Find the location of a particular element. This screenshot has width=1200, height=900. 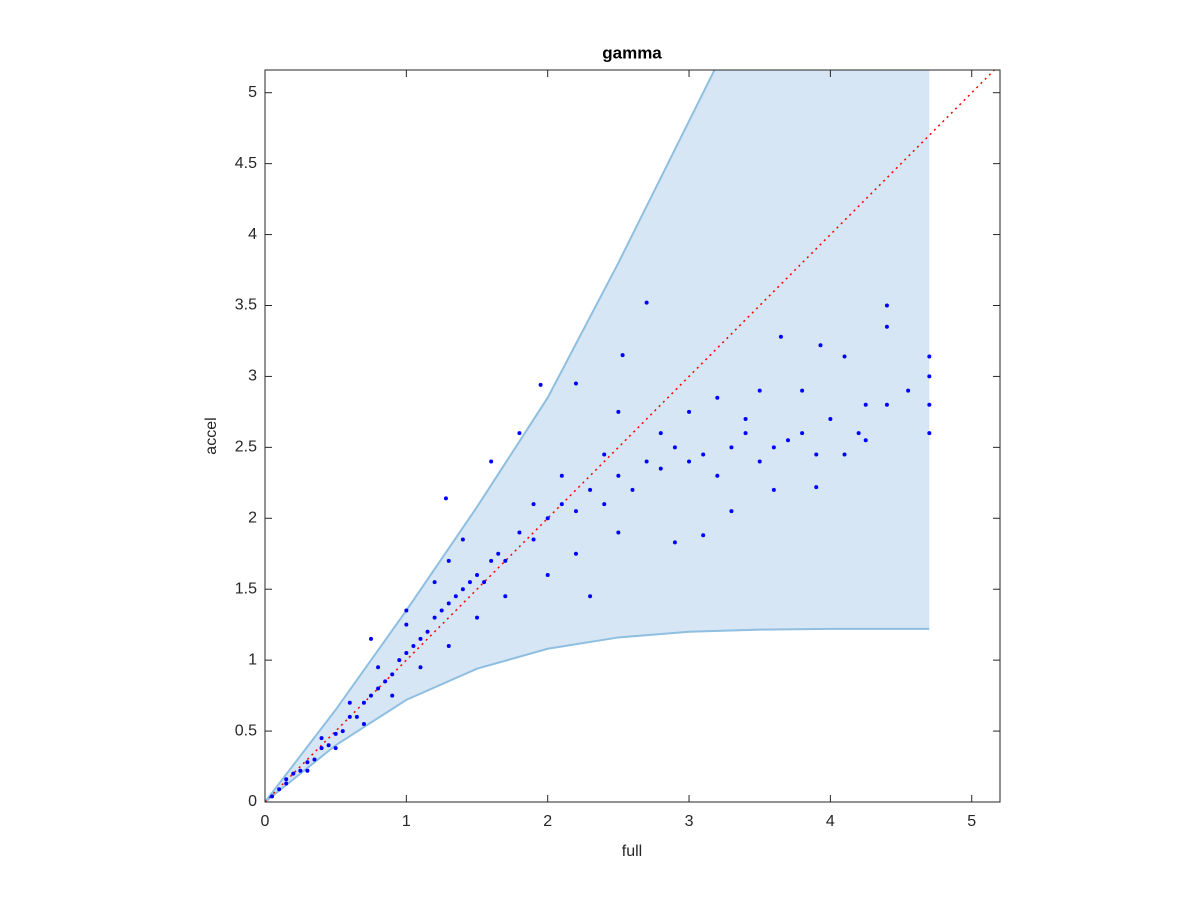

y-tick-label: 2 is located at coordinates (252, 517).